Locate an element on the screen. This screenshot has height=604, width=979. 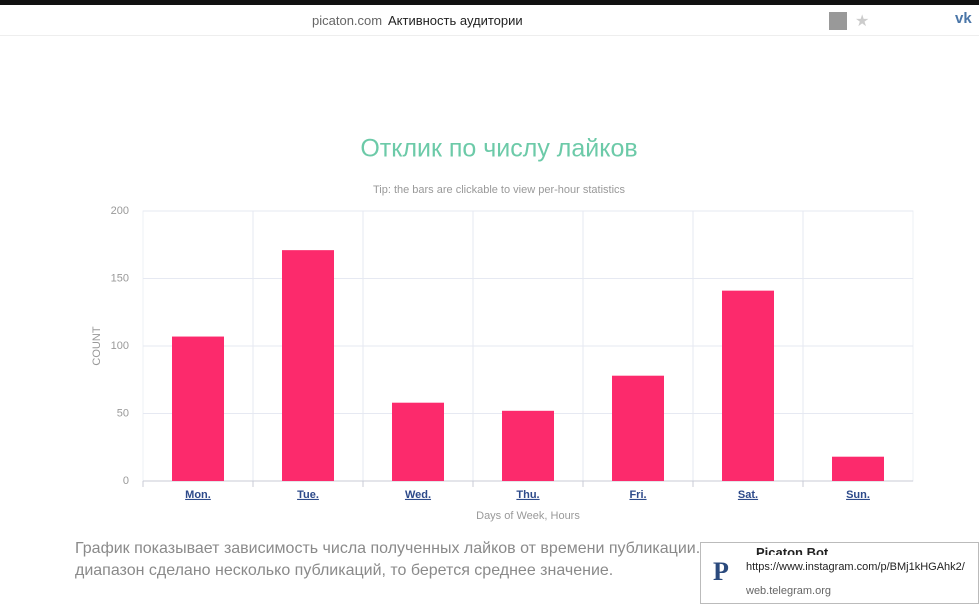
x-tick-label: Sun. is located at coordinates (858, 495).